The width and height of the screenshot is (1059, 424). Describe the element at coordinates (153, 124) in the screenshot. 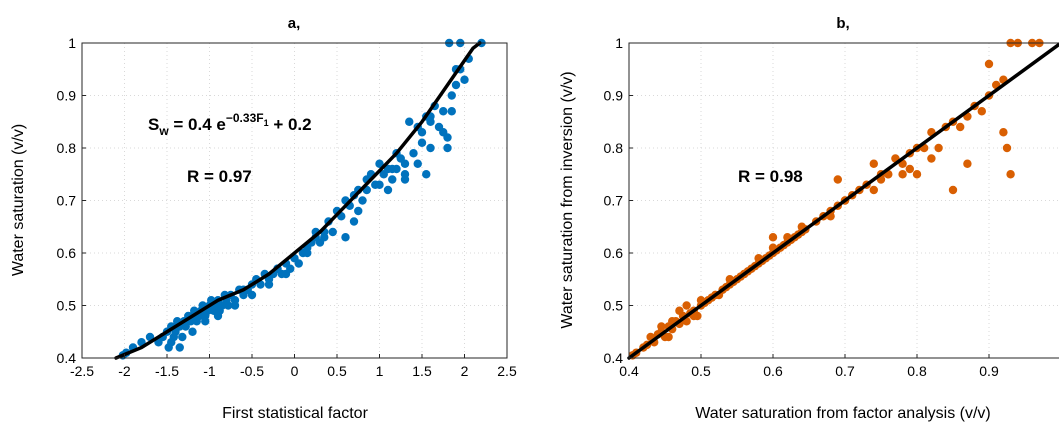

I see `equation-lhs: S` at that location.